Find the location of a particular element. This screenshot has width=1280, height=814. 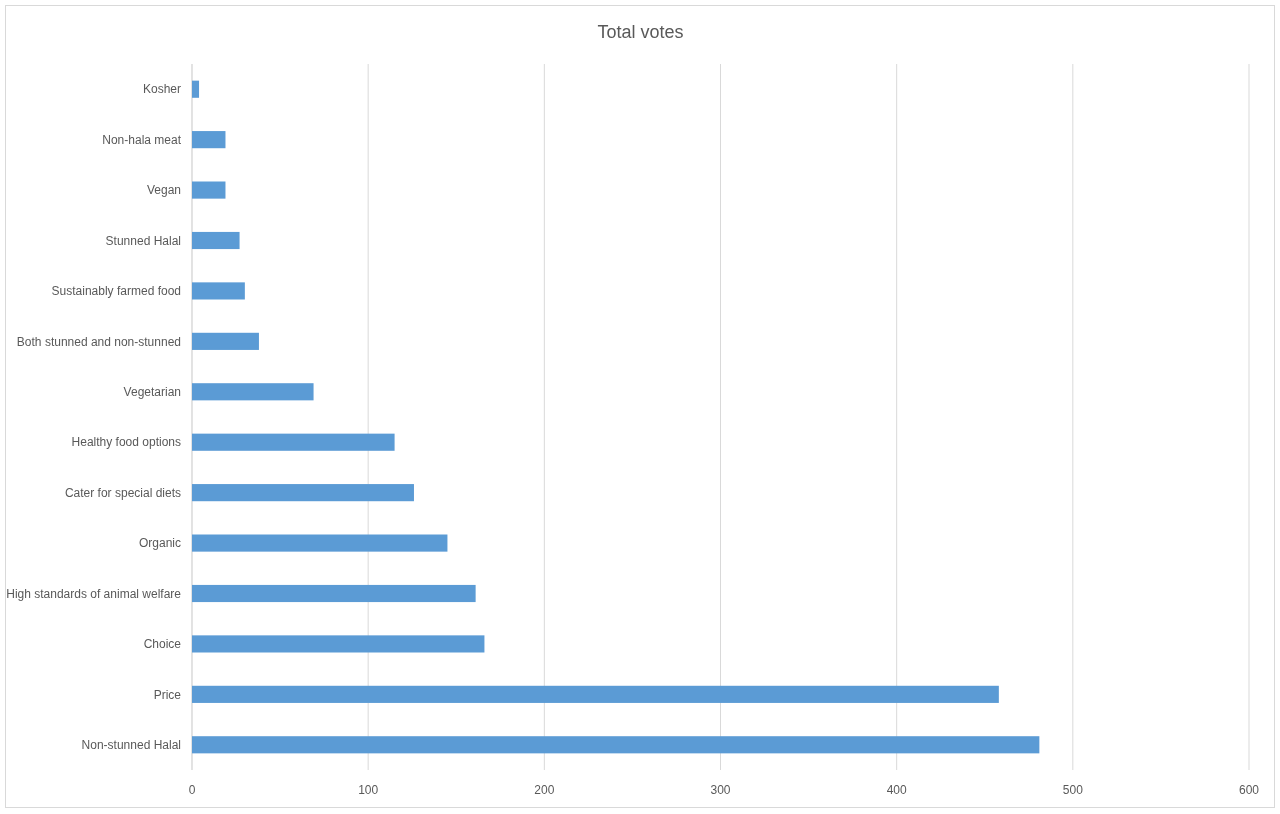

y-tick-label: Stunned Halal is located at coordinates (143, 240).